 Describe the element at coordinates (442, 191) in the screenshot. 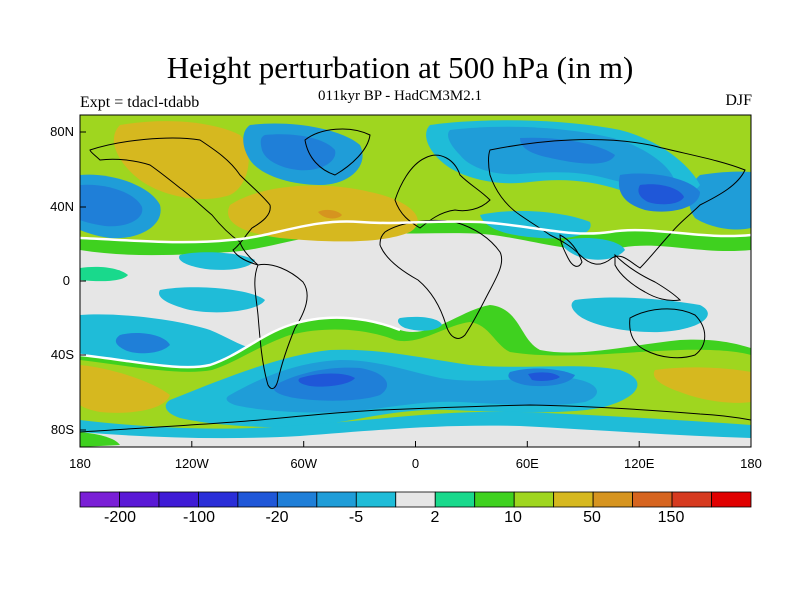

I see `coast-europe` at that location.